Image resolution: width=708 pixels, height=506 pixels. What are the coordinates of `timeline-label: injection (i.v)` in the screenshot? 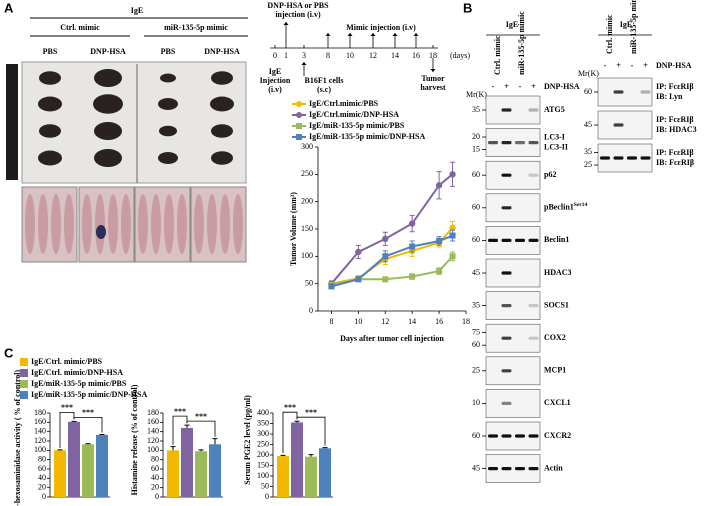 It's located at (298, 14).